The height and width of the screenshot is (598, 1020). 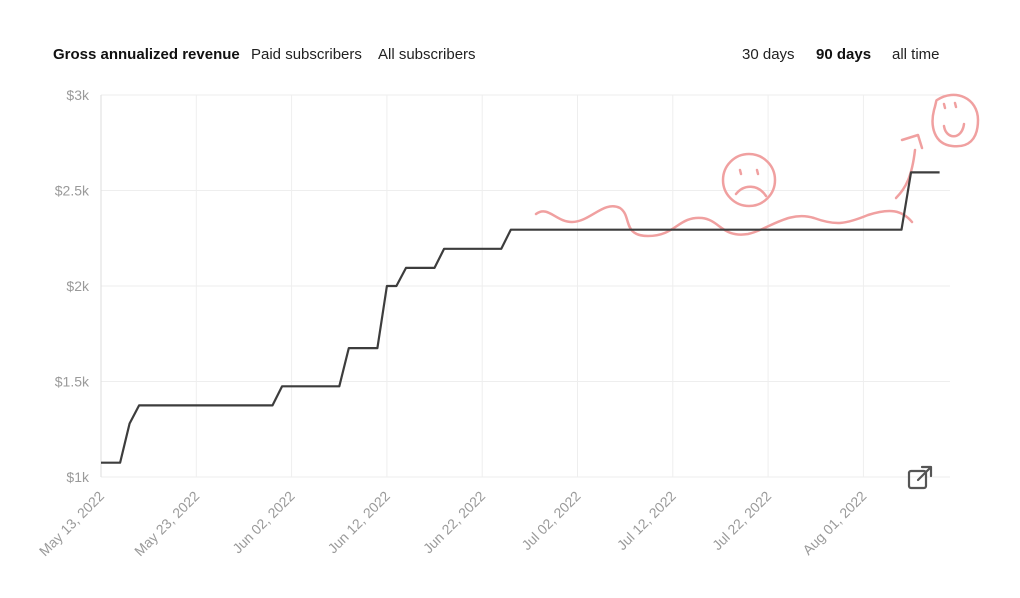 I want to click on x-tick-label: Jul 22, 2022, so click(x=741, y=520).